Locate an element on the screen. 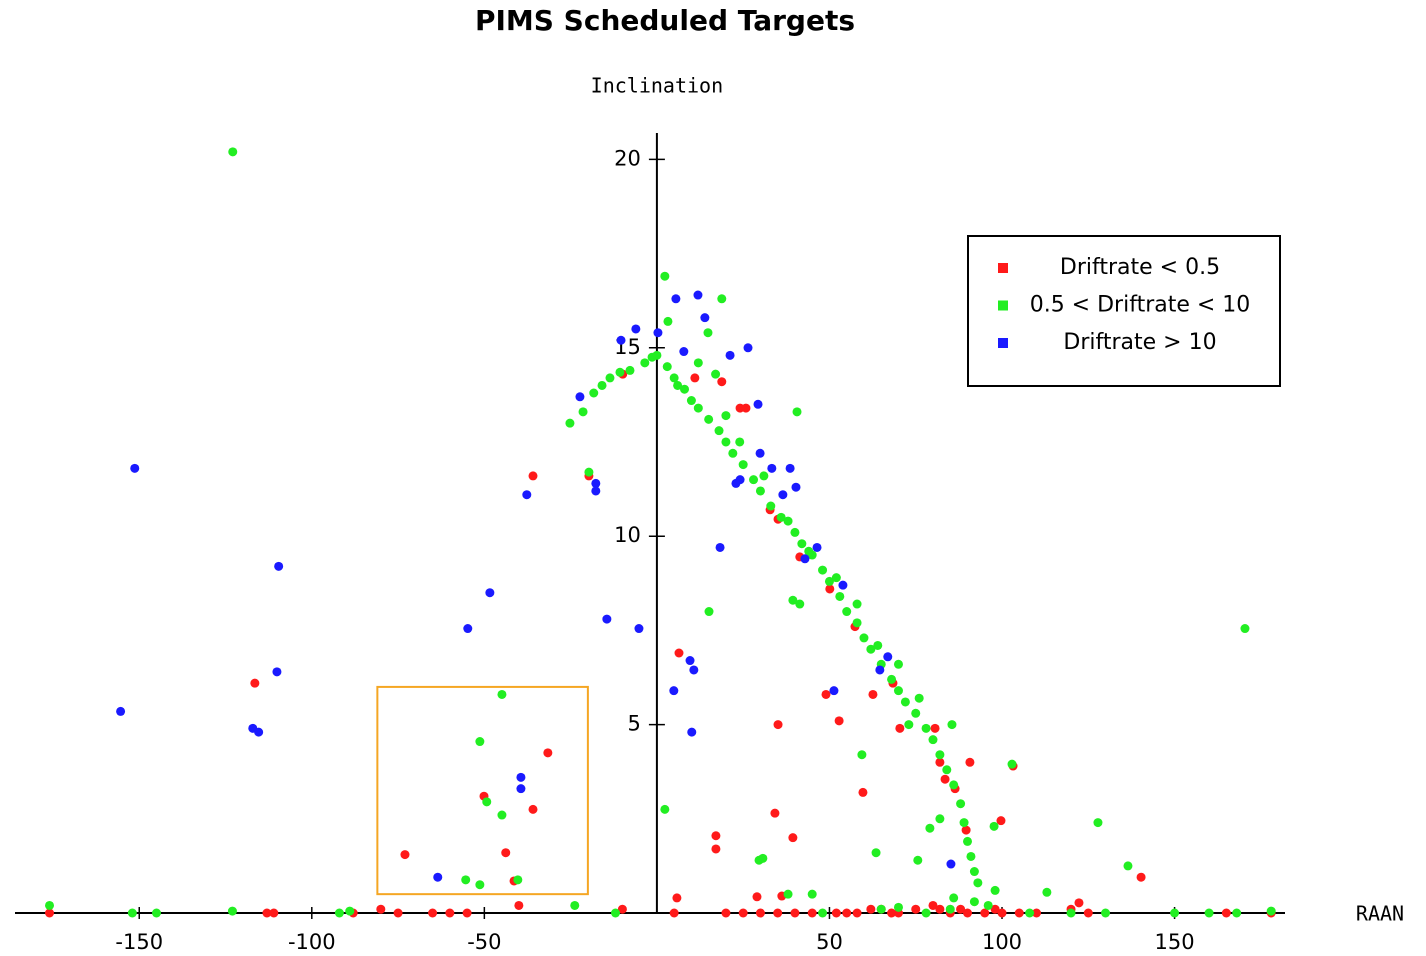  x-tick-label: -100 is located at coordinates (312, 942).